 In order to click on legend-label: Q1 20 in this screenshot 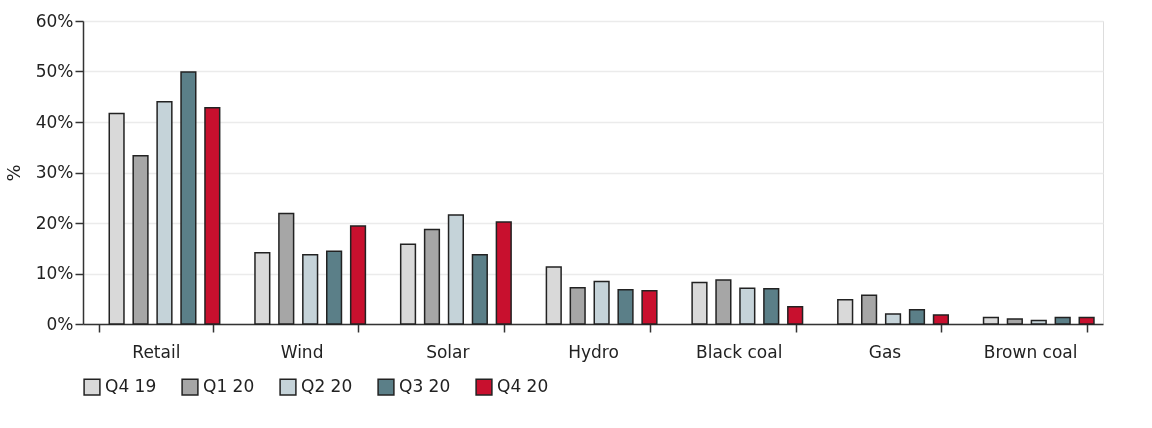, I will do `click(229, 386)`.